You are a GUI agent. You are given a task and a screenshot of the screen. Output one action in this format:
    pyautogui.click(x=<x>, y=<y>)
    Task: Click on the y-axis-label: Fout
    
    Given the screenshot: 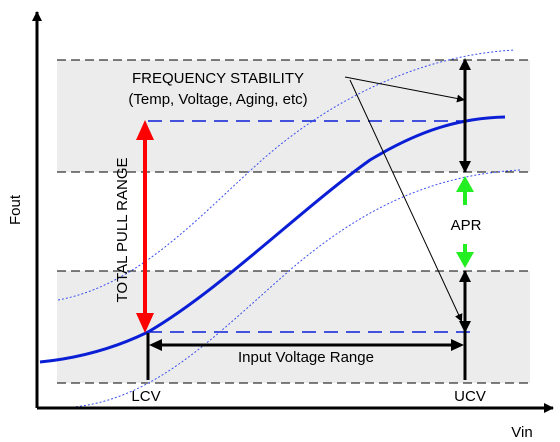 What is the action you would take?
    pyautogui.click(x=15, y=209)
    